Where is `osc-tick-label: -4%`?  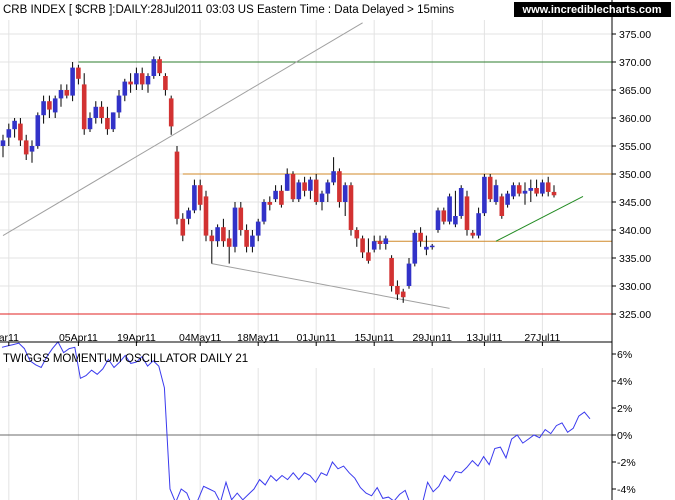
osc-tick-label: -4% is located at coordinates (626, 490).